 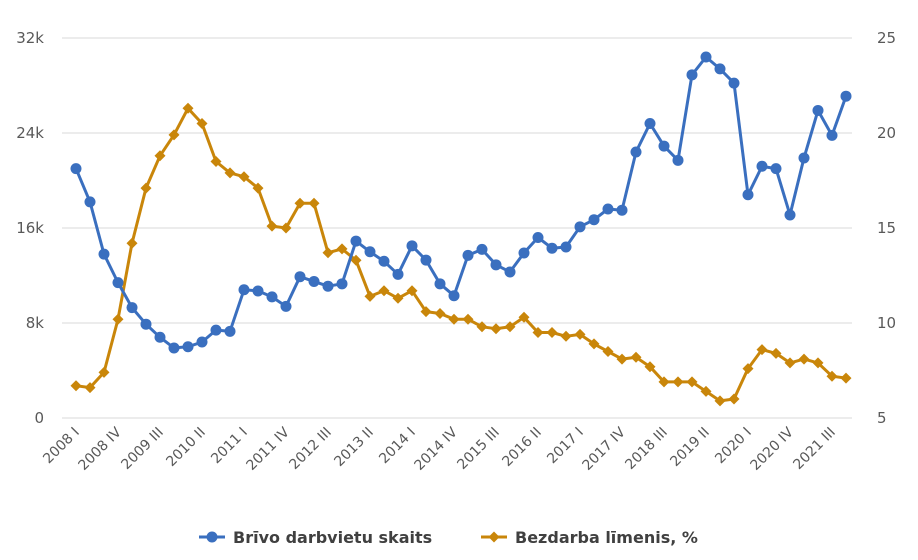 What do you see at coordinates (39, 418) in the screenshot?
I see `left-y-tick-label: 0` at bounding box center [39, 418].